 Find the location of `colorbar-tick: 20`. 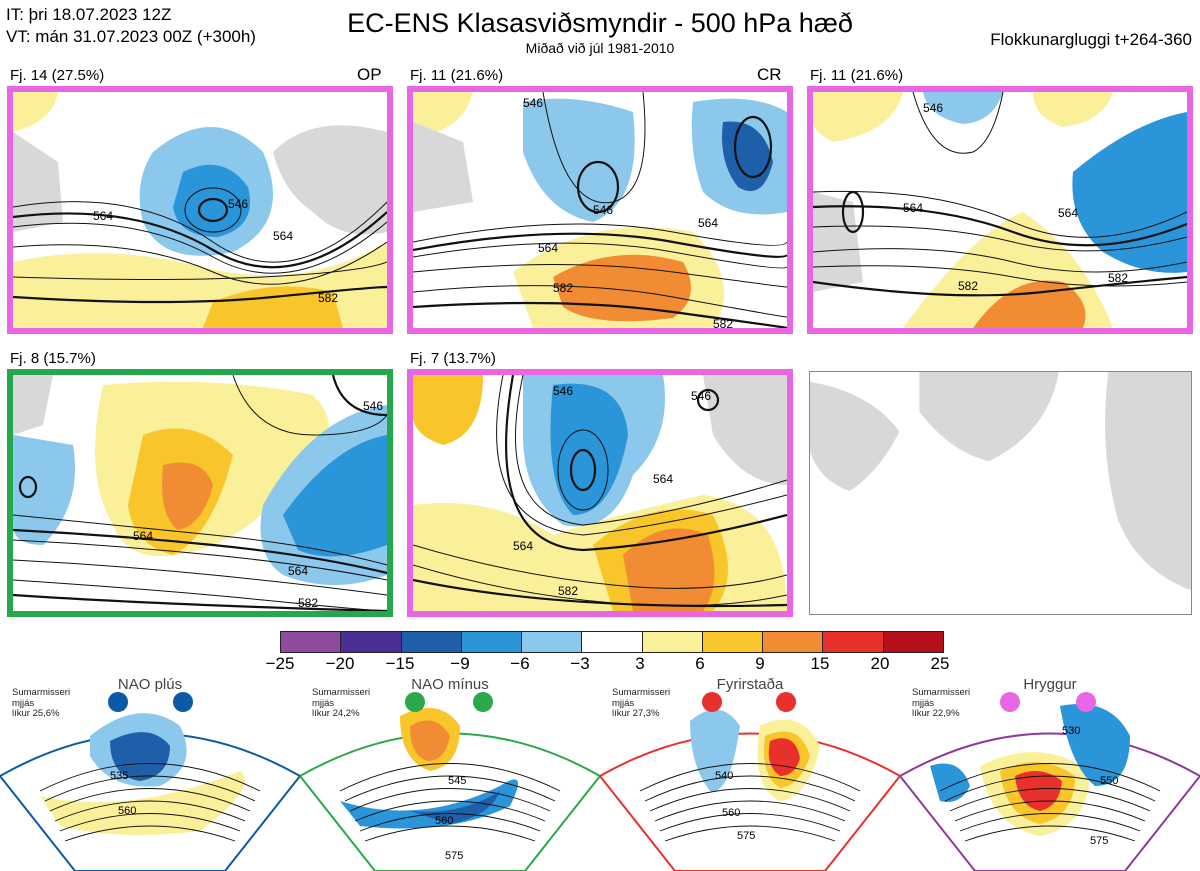

colorbar-tick: 20 is located at coordinates (880, 663).